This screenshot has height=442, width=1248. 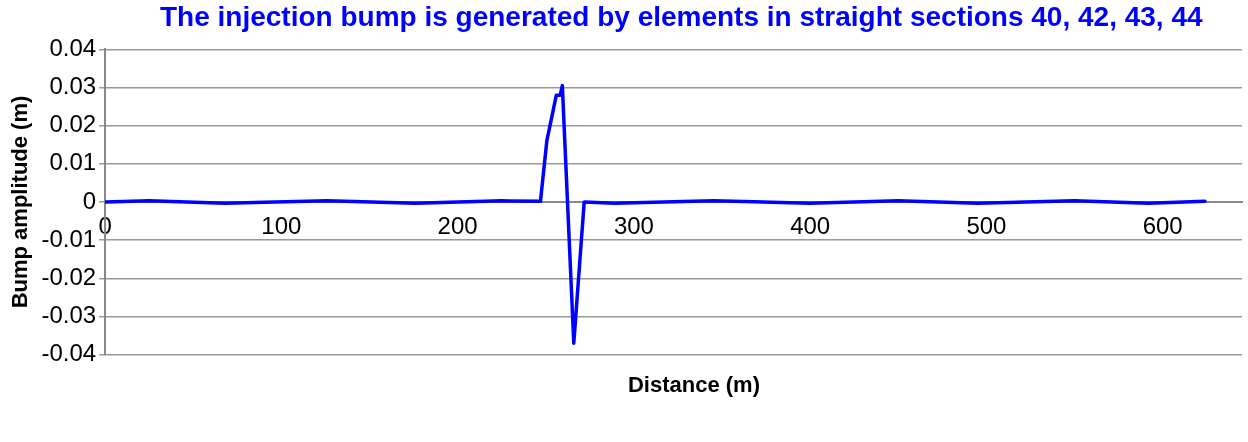 What do you see at coordinates (69, 315) in the screenshot?
I see `y-tick-label: -0.03` at bounding box center [69, 315].